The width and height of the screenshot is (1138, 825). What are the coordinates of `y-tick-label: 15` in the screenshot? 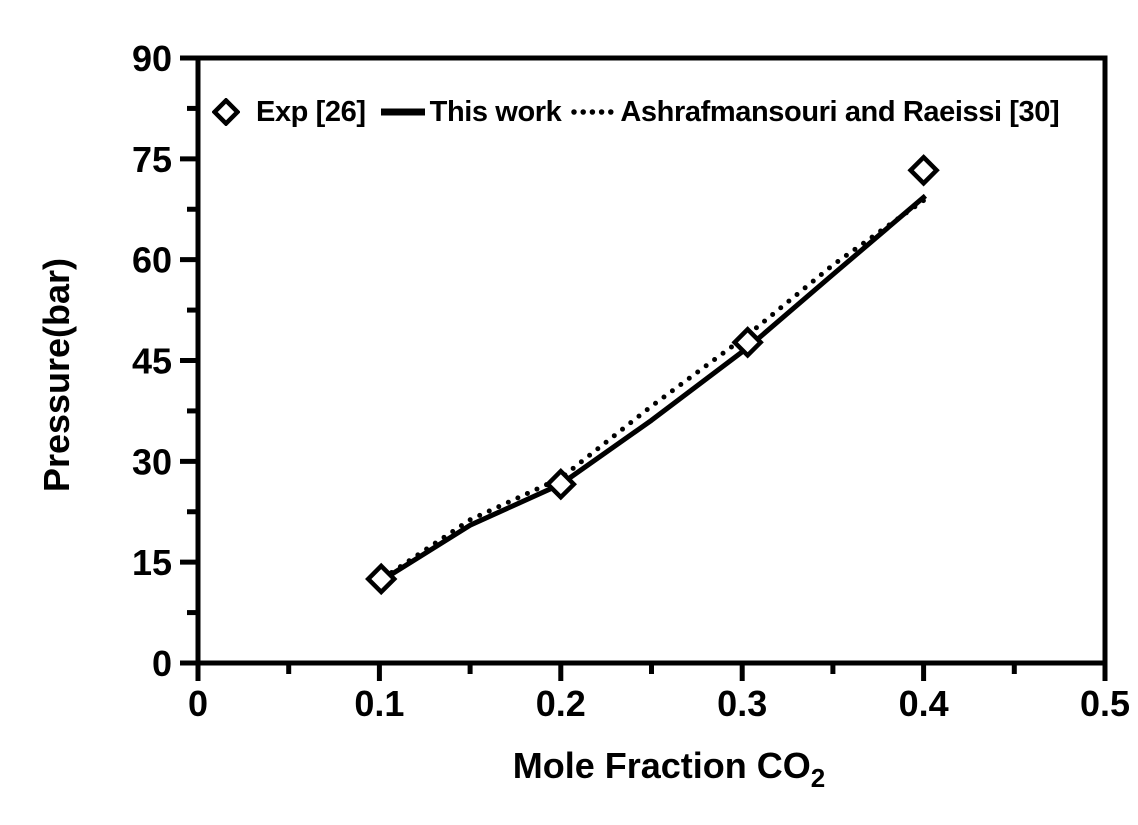 It's located at (152, 562).